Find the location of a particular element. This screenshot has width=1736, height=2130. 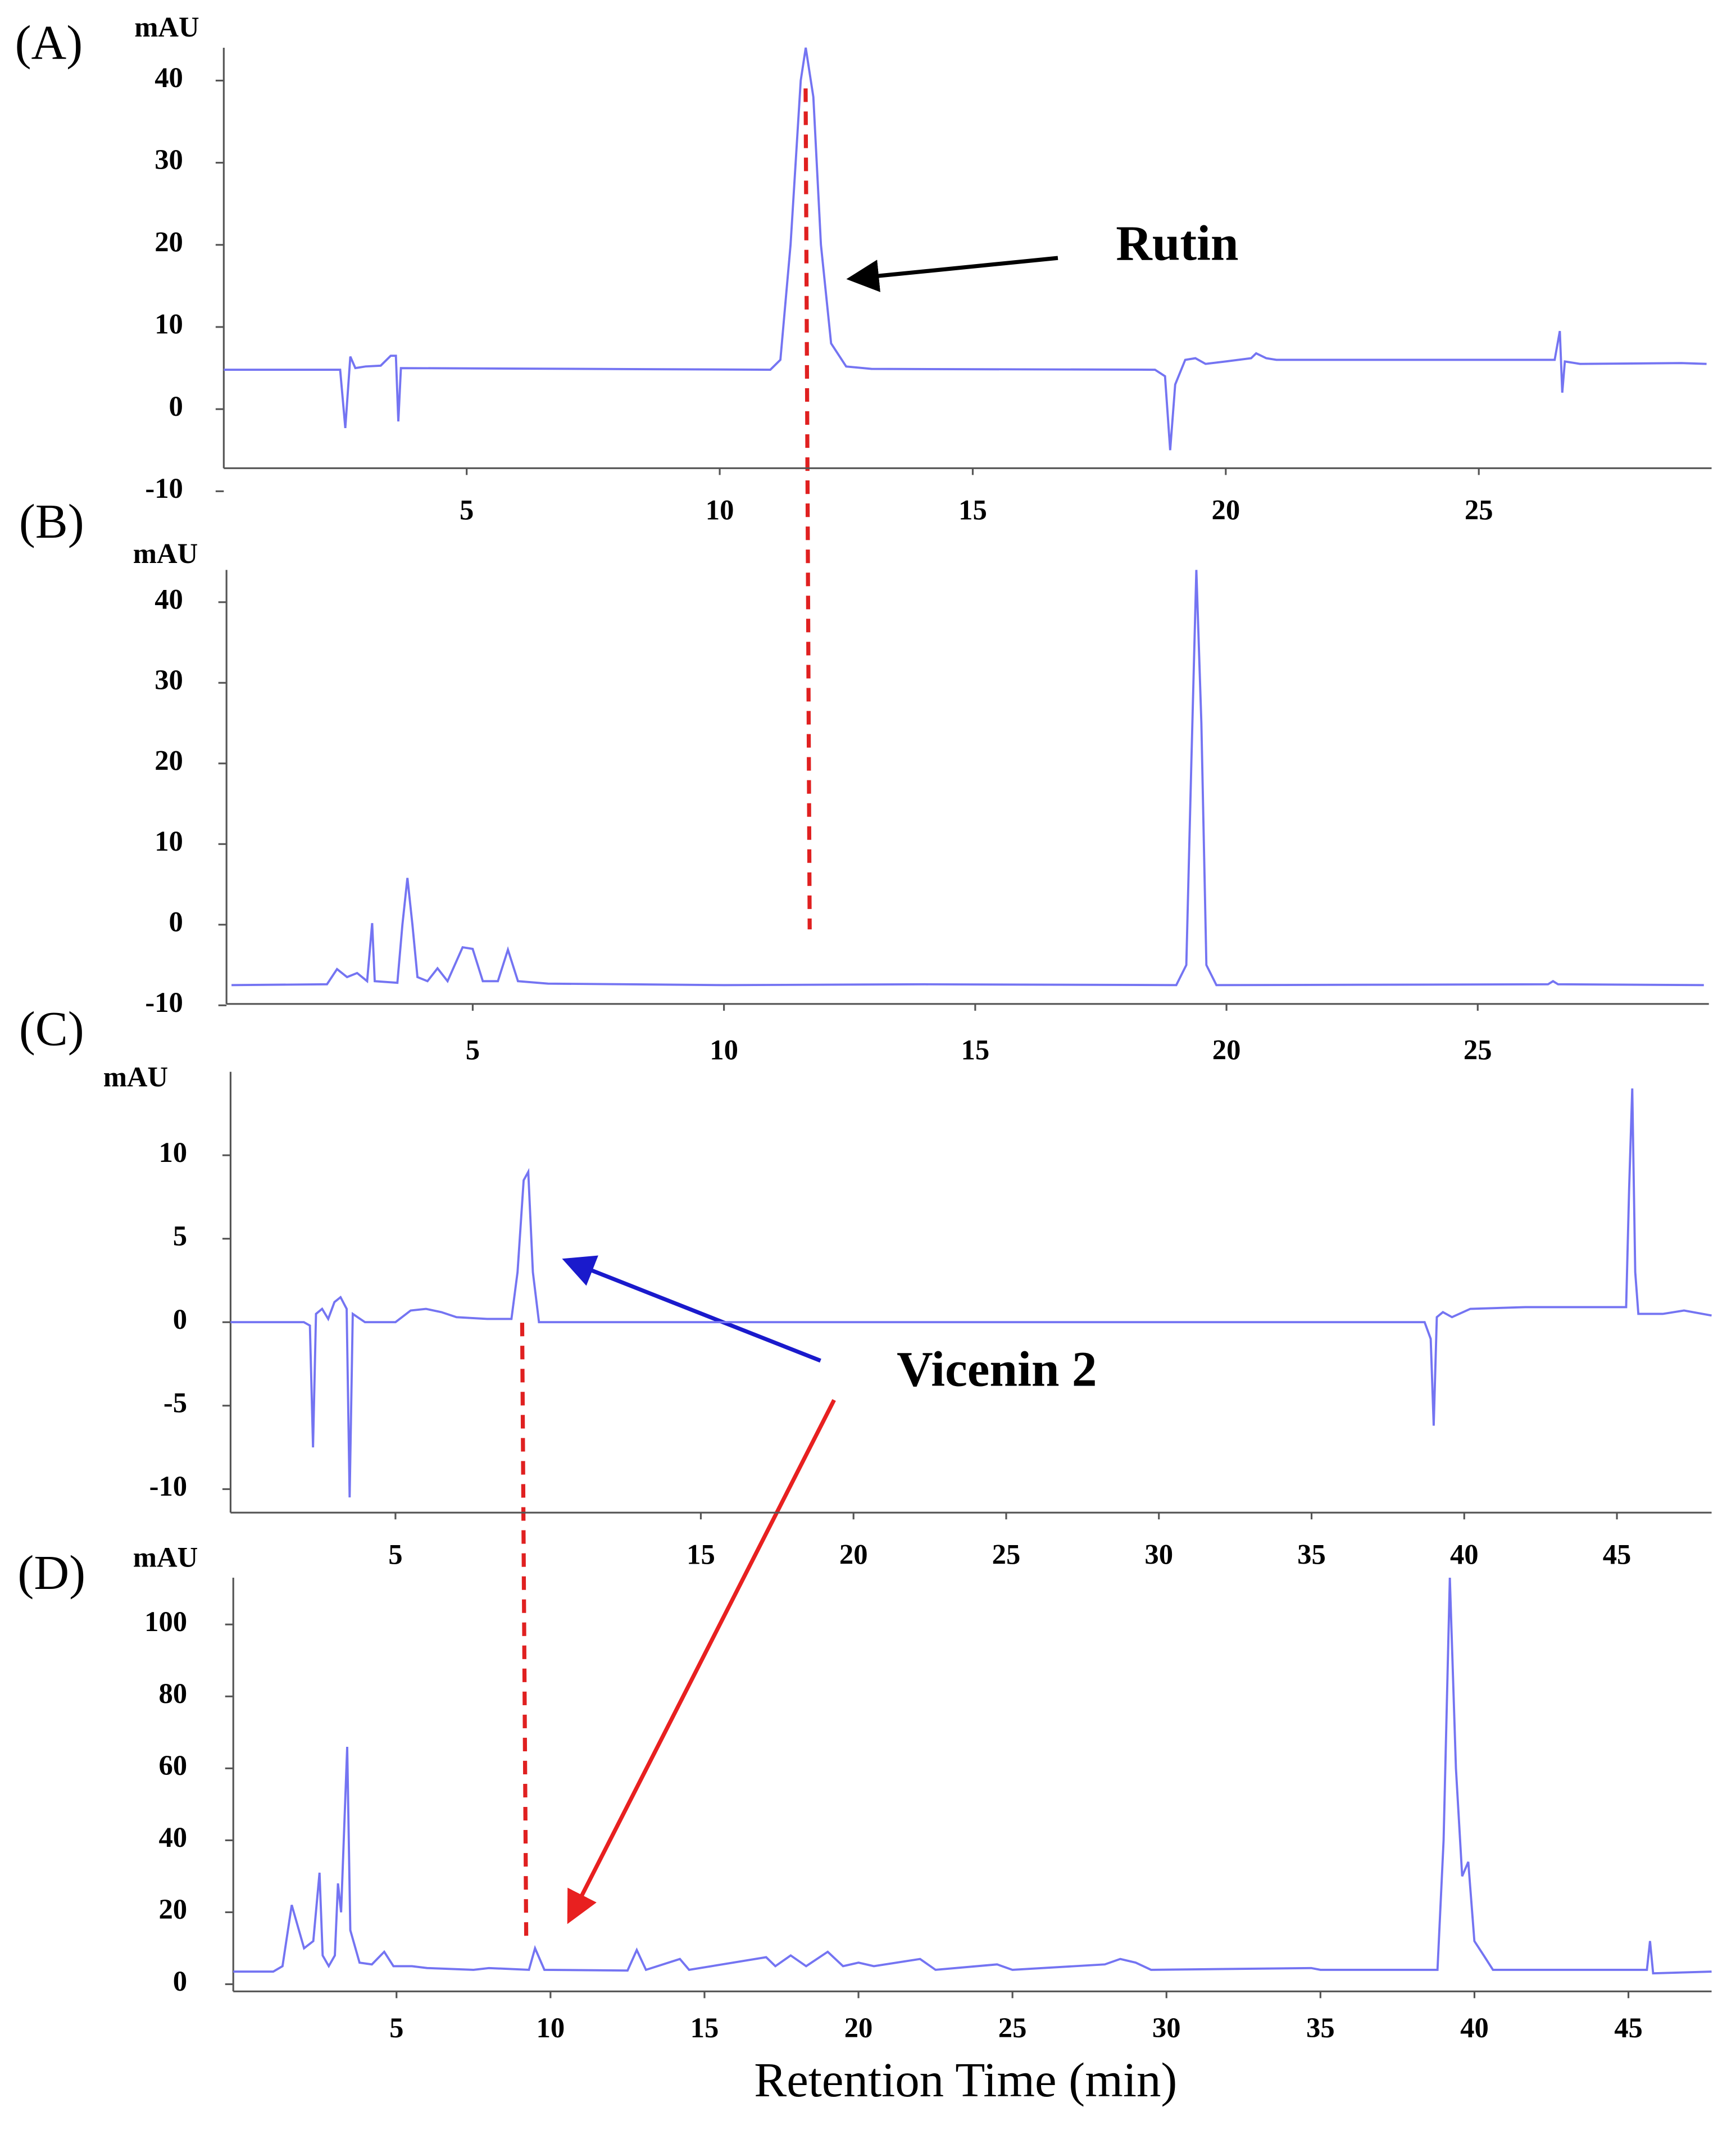

y-tick-label: 5 is located at coordinates (180, 1235).